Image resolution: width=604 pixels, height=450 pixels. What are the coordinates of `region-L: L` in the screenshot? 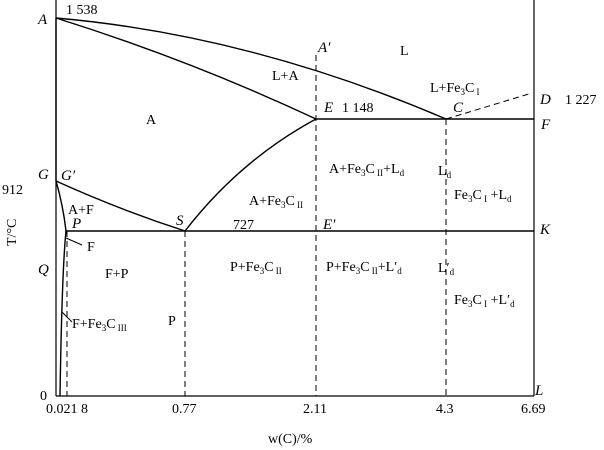 It's located at (404, 51).